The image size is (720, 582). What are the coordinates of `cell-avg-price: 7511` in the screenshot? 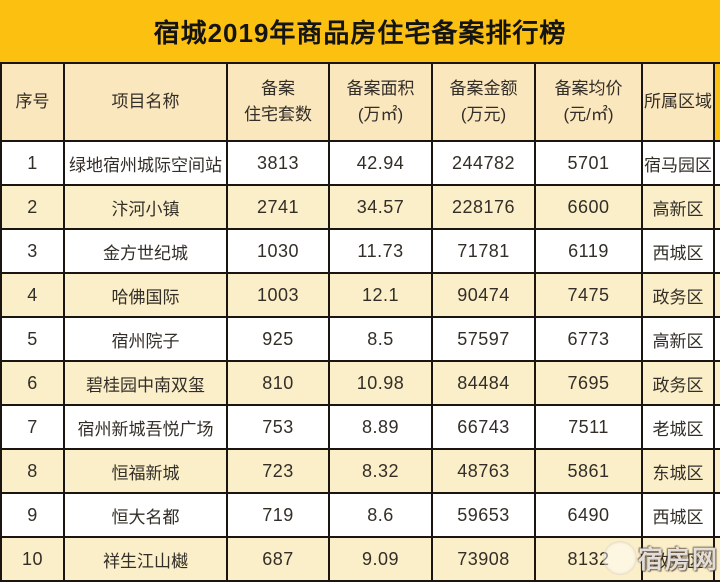 It's located at (588, 427).